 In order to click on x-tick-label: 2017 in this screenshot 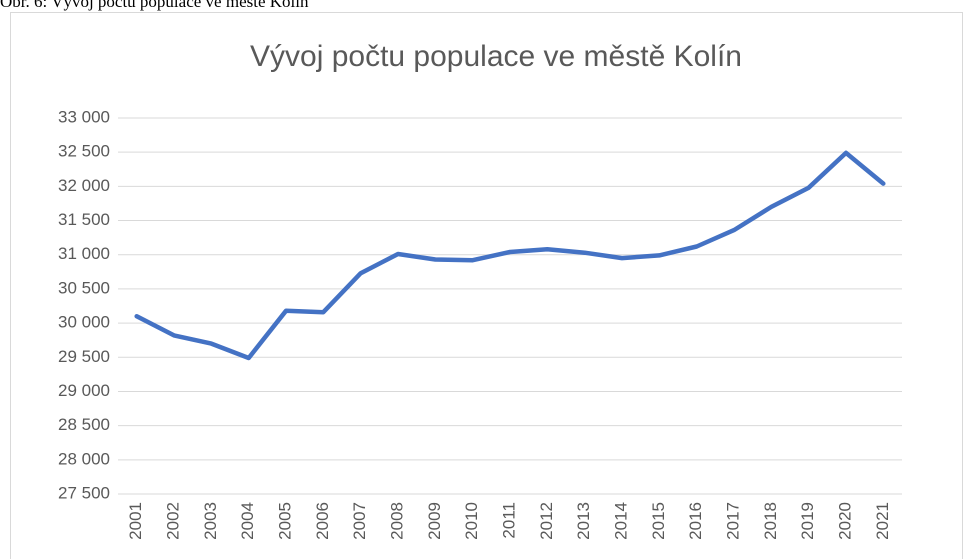, I will do `click(732, 521)`.